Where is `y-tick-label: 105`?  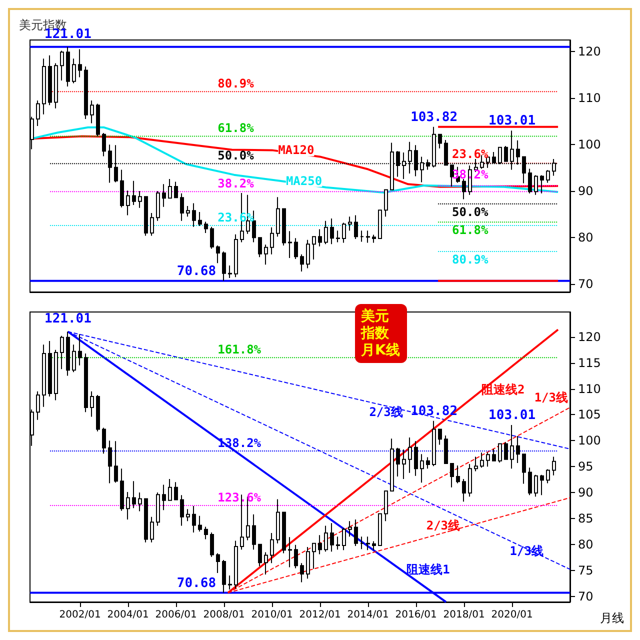
y-tick-label: 105 is located at coordinates (589, 415).